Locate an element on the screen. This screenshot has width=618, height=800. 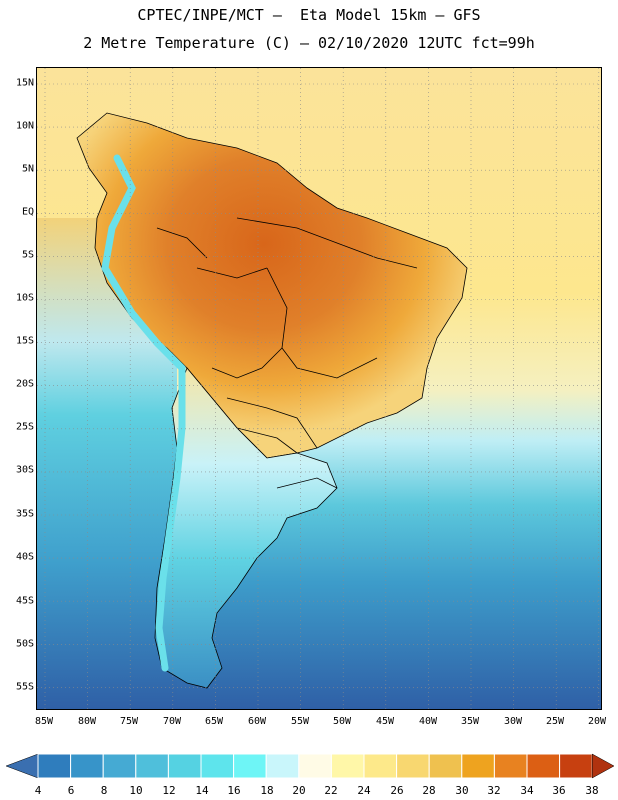
lon-label: 20W is located at coordinates (597, 721).